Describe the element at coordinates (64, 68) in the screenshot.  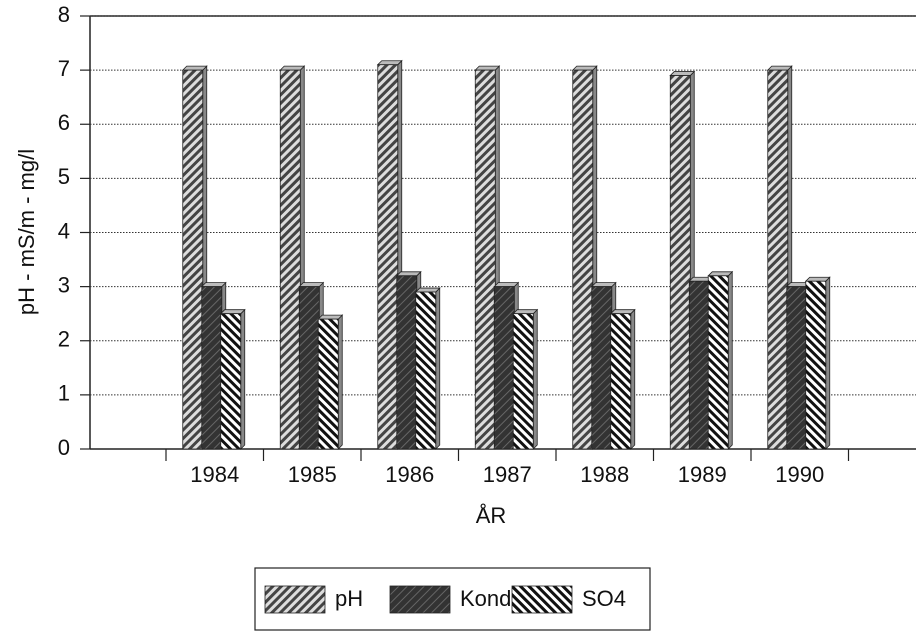
I see `y-tick-label: 7` at that location.